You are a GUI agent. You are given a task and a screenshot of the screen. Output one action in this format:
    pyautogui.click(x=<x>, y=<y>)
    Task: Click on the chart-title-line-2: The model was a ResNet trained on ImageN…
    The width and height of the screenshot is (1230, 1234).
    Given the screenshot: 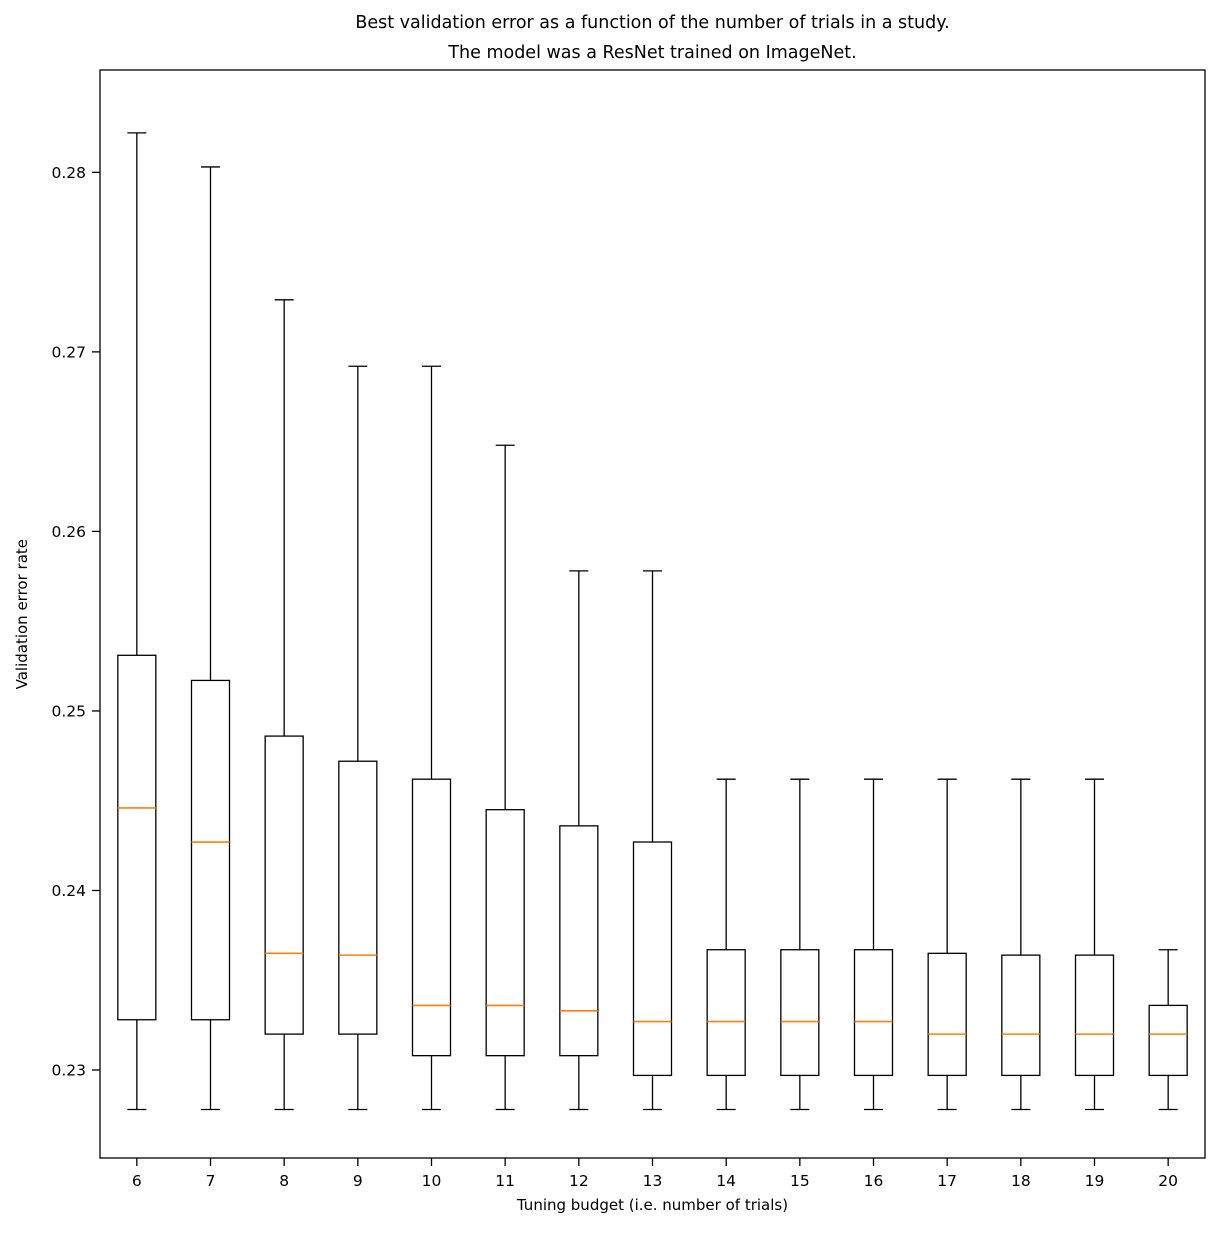 What is the action you would take?
    pyautogui.click(x=652, y=53)
    